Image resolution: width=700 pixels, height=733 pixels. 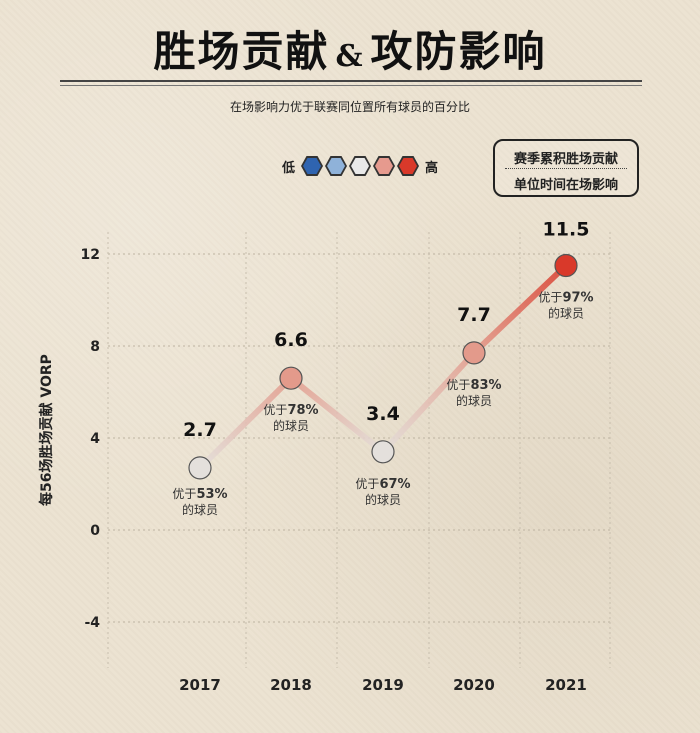 I want to click on legend-line-per-minute: 单位时间在场影响, so click(x=565, y=185).